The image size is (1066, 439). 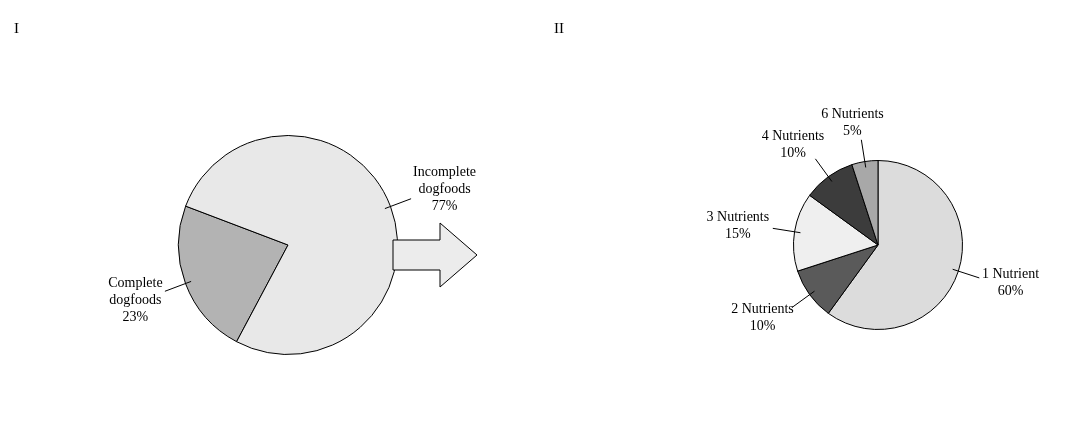 What do you see at coordinates (16, 28) in the screenshot?
I see `chart-title: I` at bounding box center [16, 28].